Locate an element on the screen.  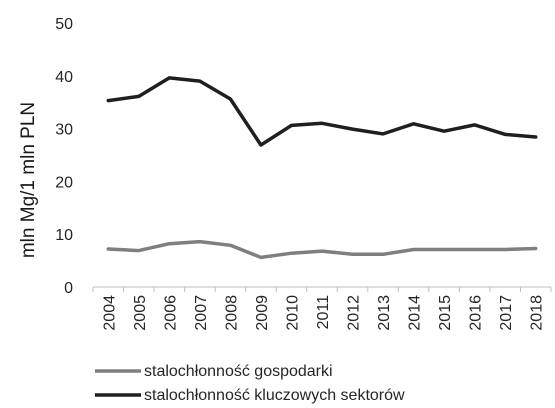
x-tick-label: 2009 is located at coordinates (262, 313).